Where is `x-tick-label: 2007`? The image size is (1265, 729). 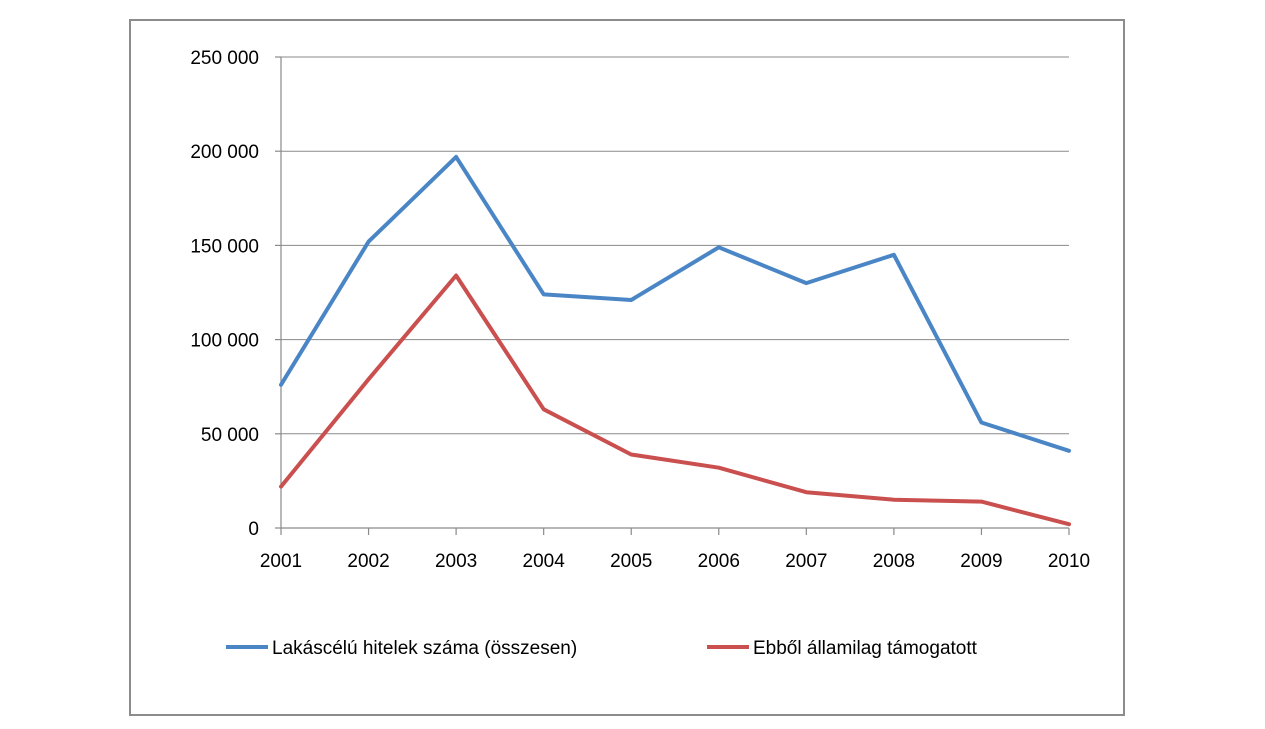
x-tick-label: 2007 is located at coordinates (806, 561).